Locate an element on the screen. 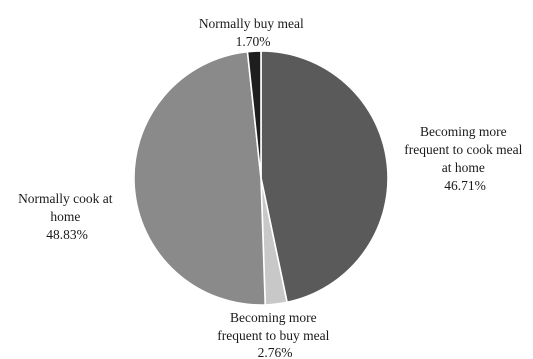  label-normally-buy: Normally buy meal 1.70% is located at coordinates (253, 32).